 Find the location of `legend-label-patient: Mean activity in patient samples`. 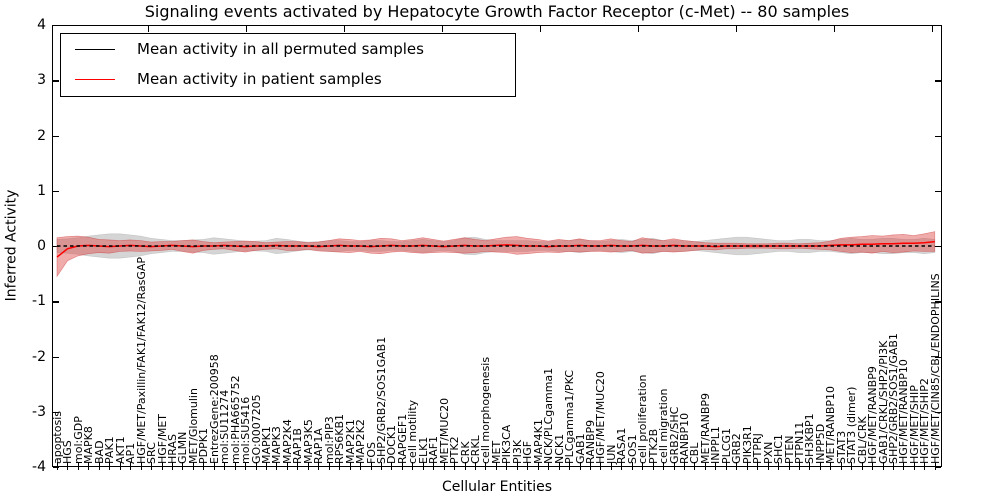

legend-label-patient: Mean activity in patient samples is located at coordinates (259, 79).